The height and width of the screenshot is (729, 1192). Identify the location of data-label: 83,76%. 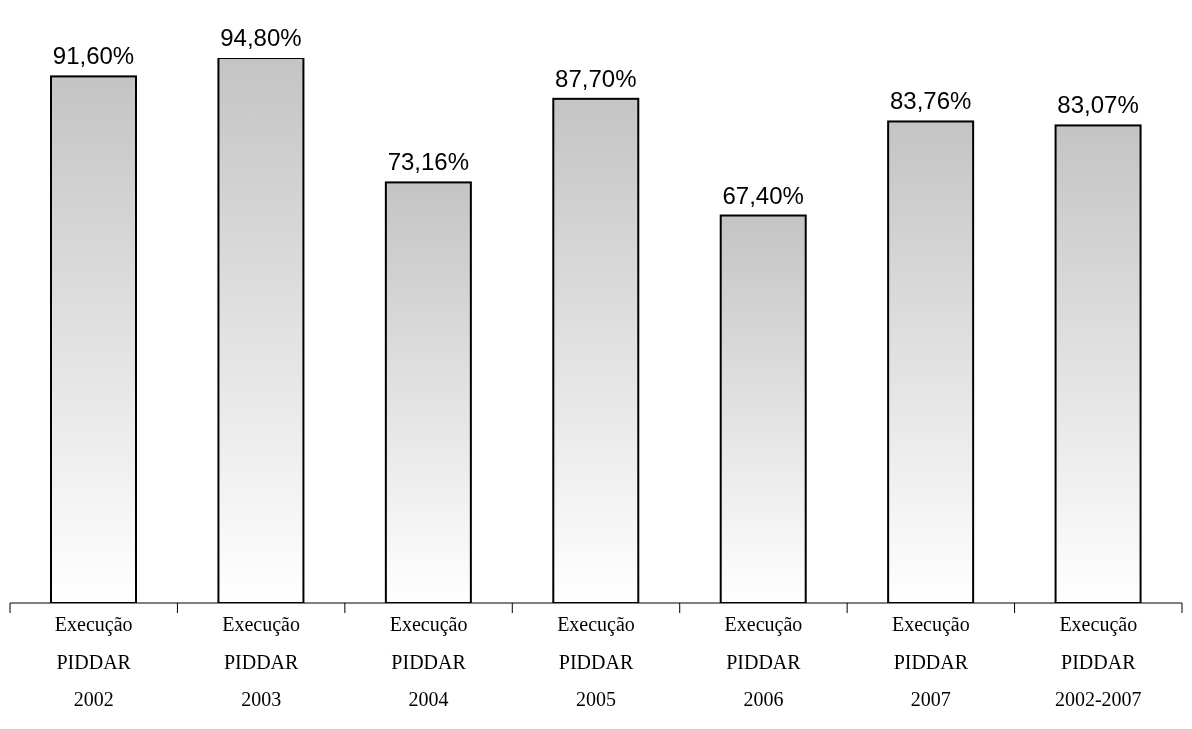
(930, 101).